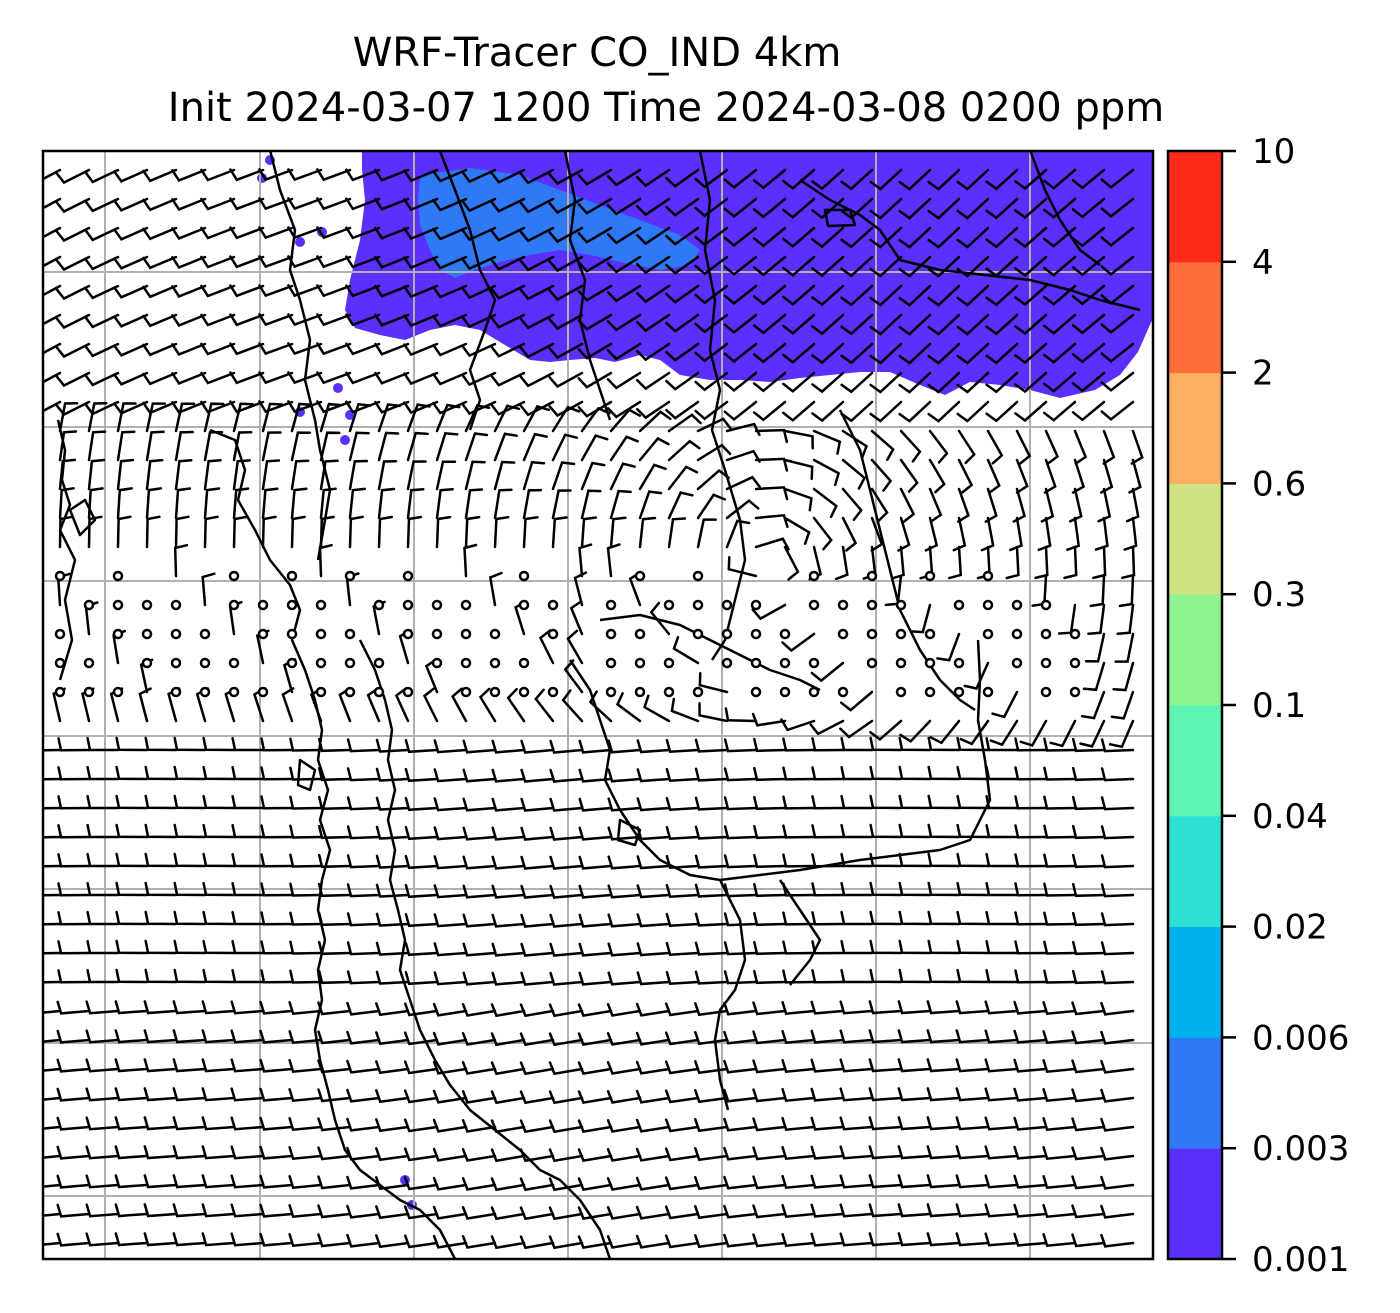  Describe the element at coordinates (597, 53) in the screenshot. I see `title-line-1: WRF-Tracer CO_IND 4km` at that location.